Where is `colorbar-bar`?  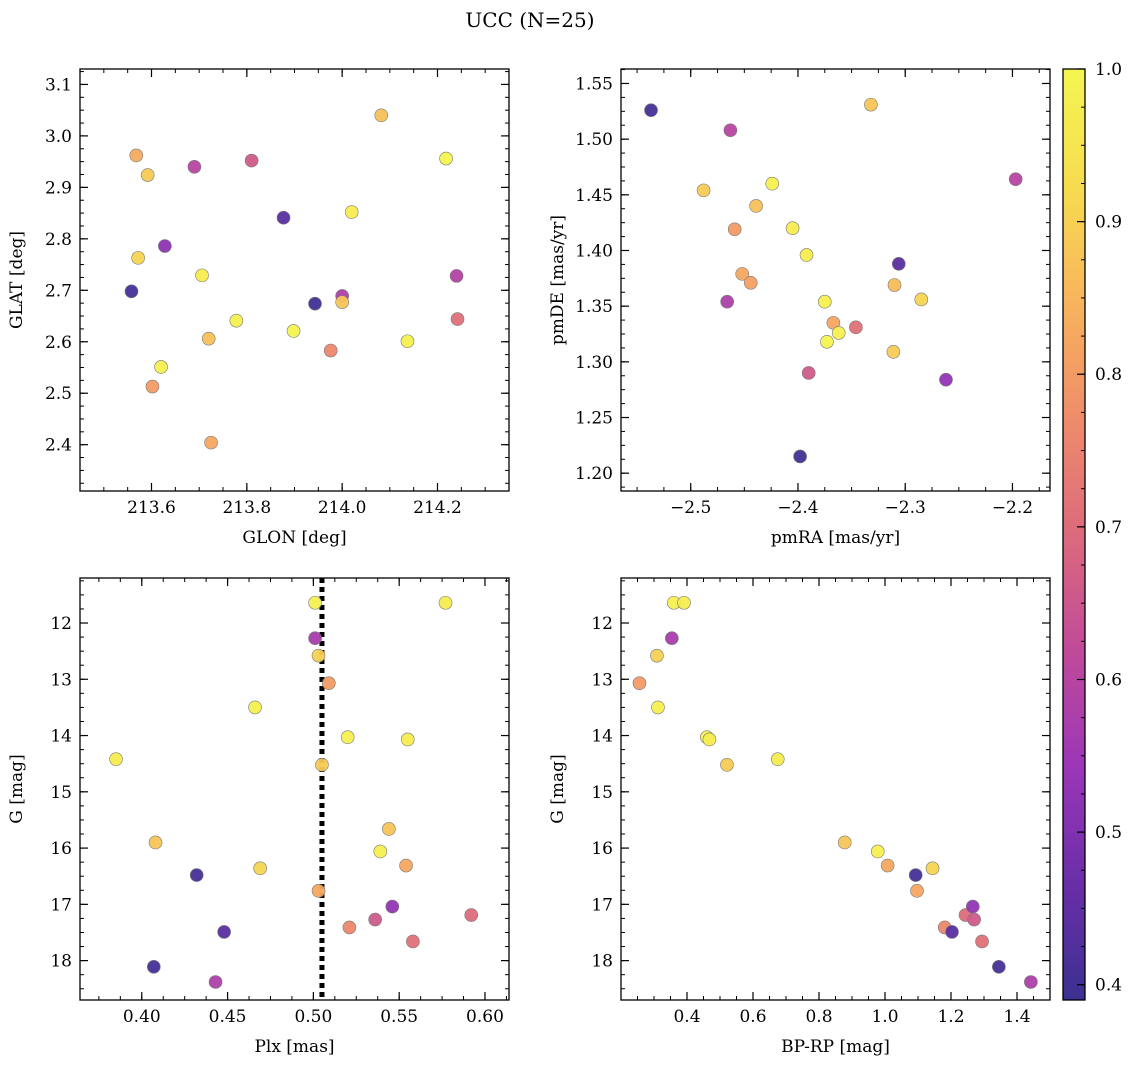
colorbar-bar is located at coordinates (1074, 534).